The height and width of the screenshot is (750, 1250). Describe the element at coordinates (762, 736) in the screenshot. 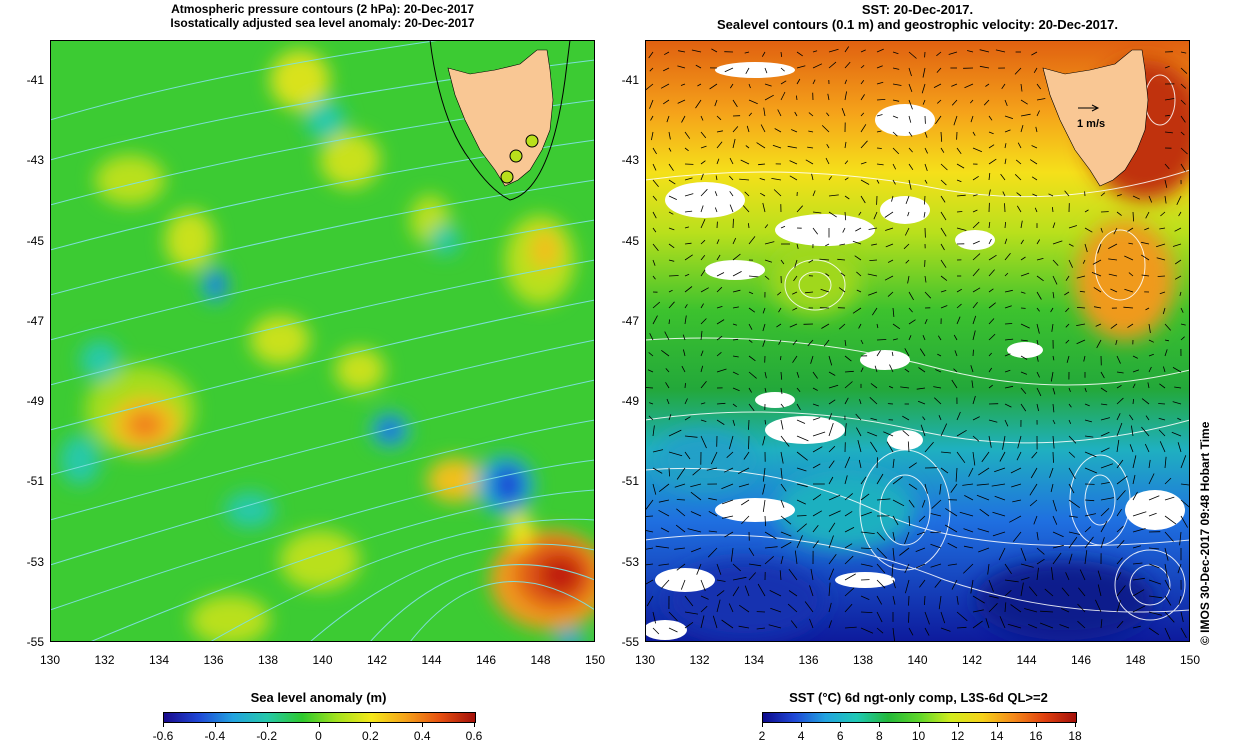

I see `colorbar-tick-label: 2` at that location.